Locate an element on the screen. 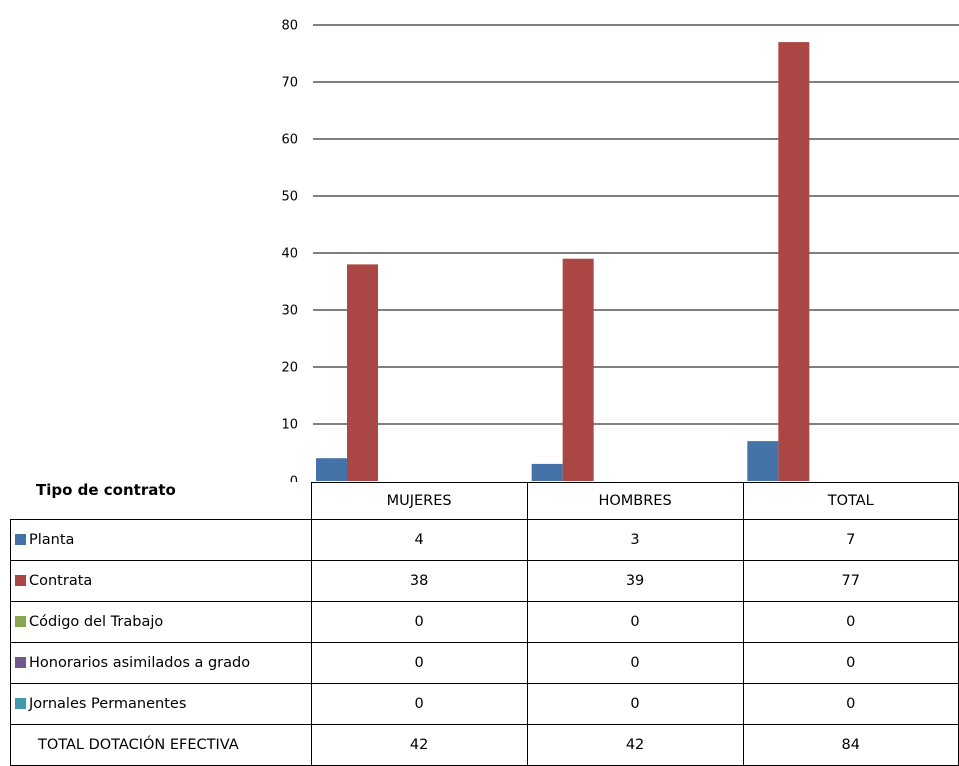 The width and height of the screenshot is (959, 766). table-cell: 39 is located at coordinates (635, 581).